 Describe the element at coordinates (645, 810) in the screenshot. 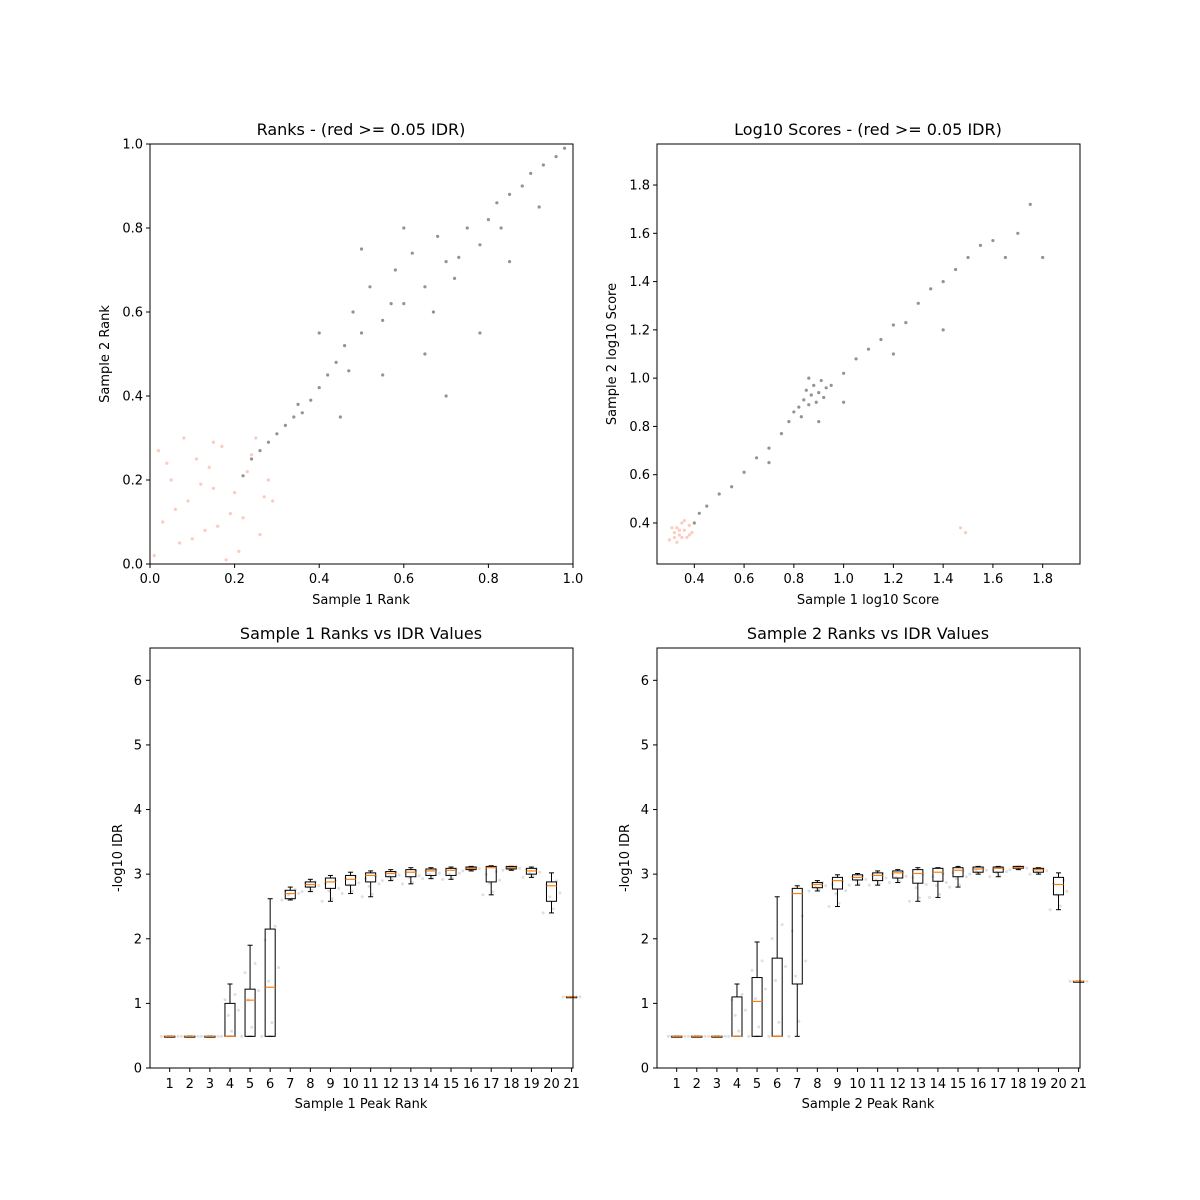

I see `sample2-ytick-label: 4` at that location.